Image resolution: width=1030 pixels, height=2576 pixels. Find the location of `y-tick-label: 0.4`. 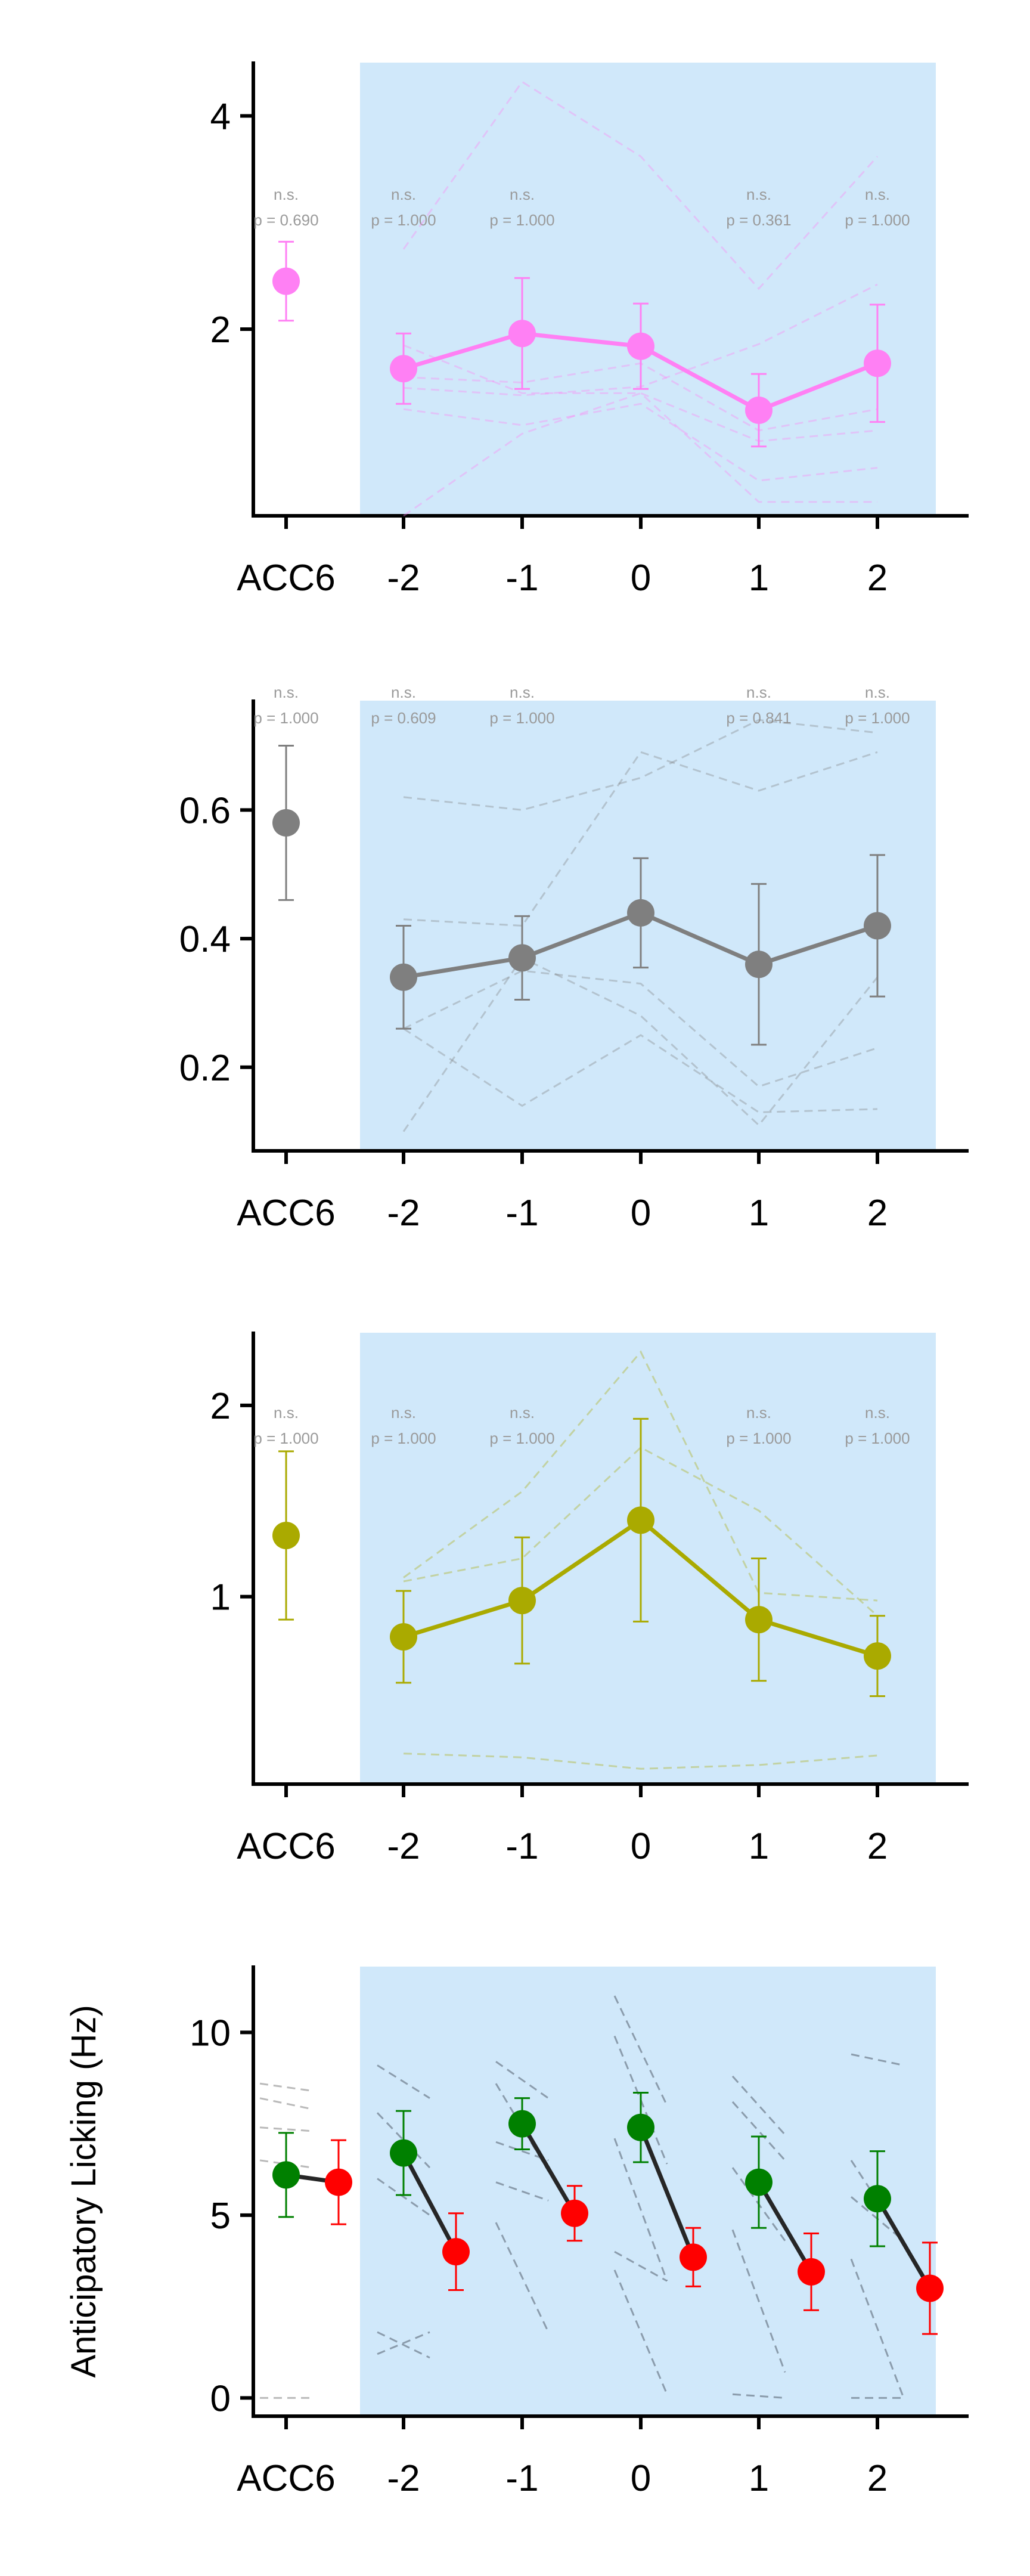

y-tick-label: 0.4 is located at coordinates (205, 939).